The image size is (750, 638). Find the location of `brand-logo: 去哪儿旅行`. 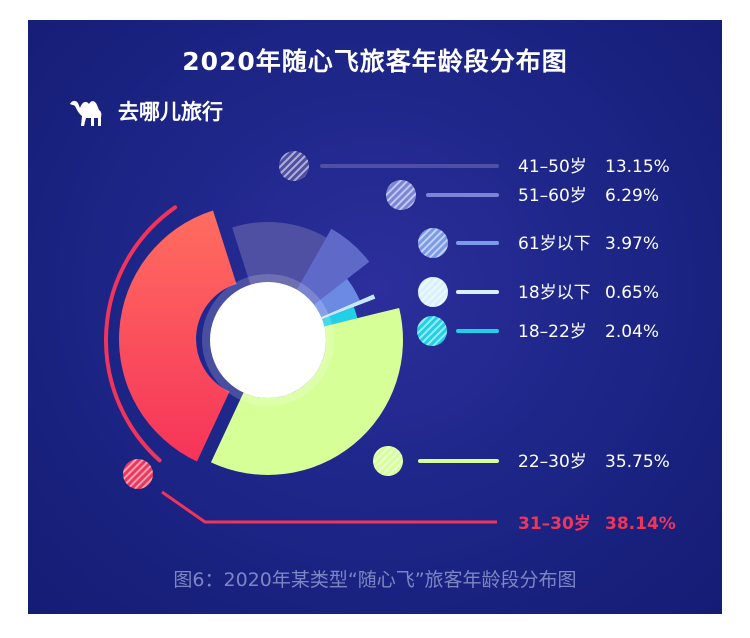

brand-logo: 去哪儿旅行 is located at coordinates (145, 111).